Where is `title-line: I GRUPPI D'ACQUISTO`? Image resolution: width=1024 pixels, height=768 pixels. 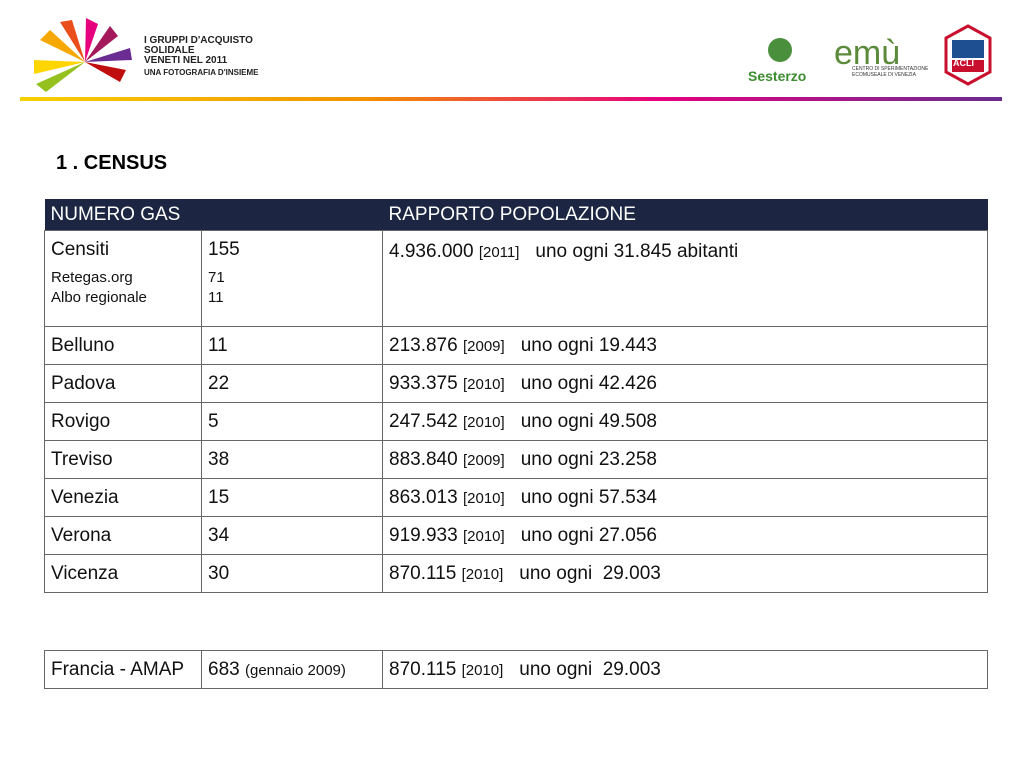 title-line: I GRUPPI D'ACQUISTO is located at coordinates (198, 40).